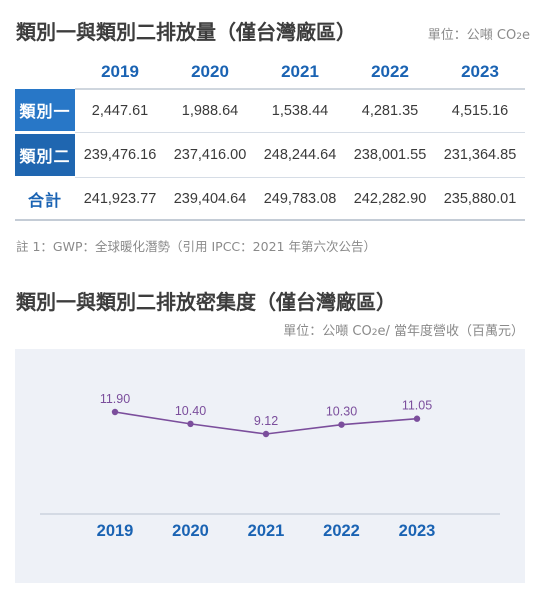  What do you see at coordinates (300, 155) in the screenshot?
I see `table-cell: 248,244.64` at bounding box center [300, 155].